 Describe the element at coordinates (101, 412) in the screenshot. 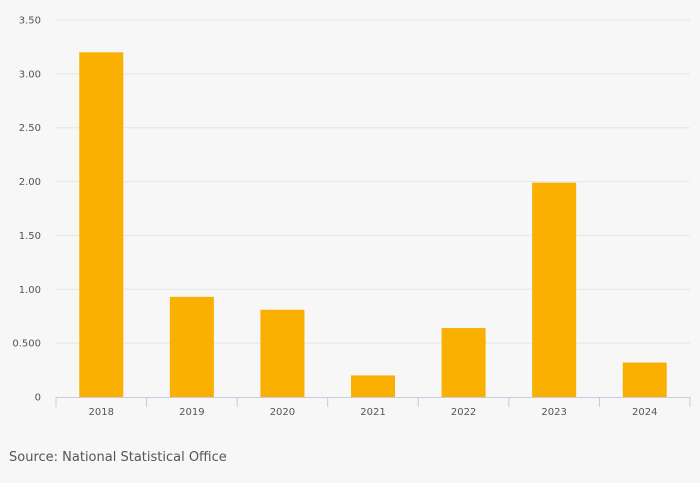

I see `x-tick-label: 2018` at that location.